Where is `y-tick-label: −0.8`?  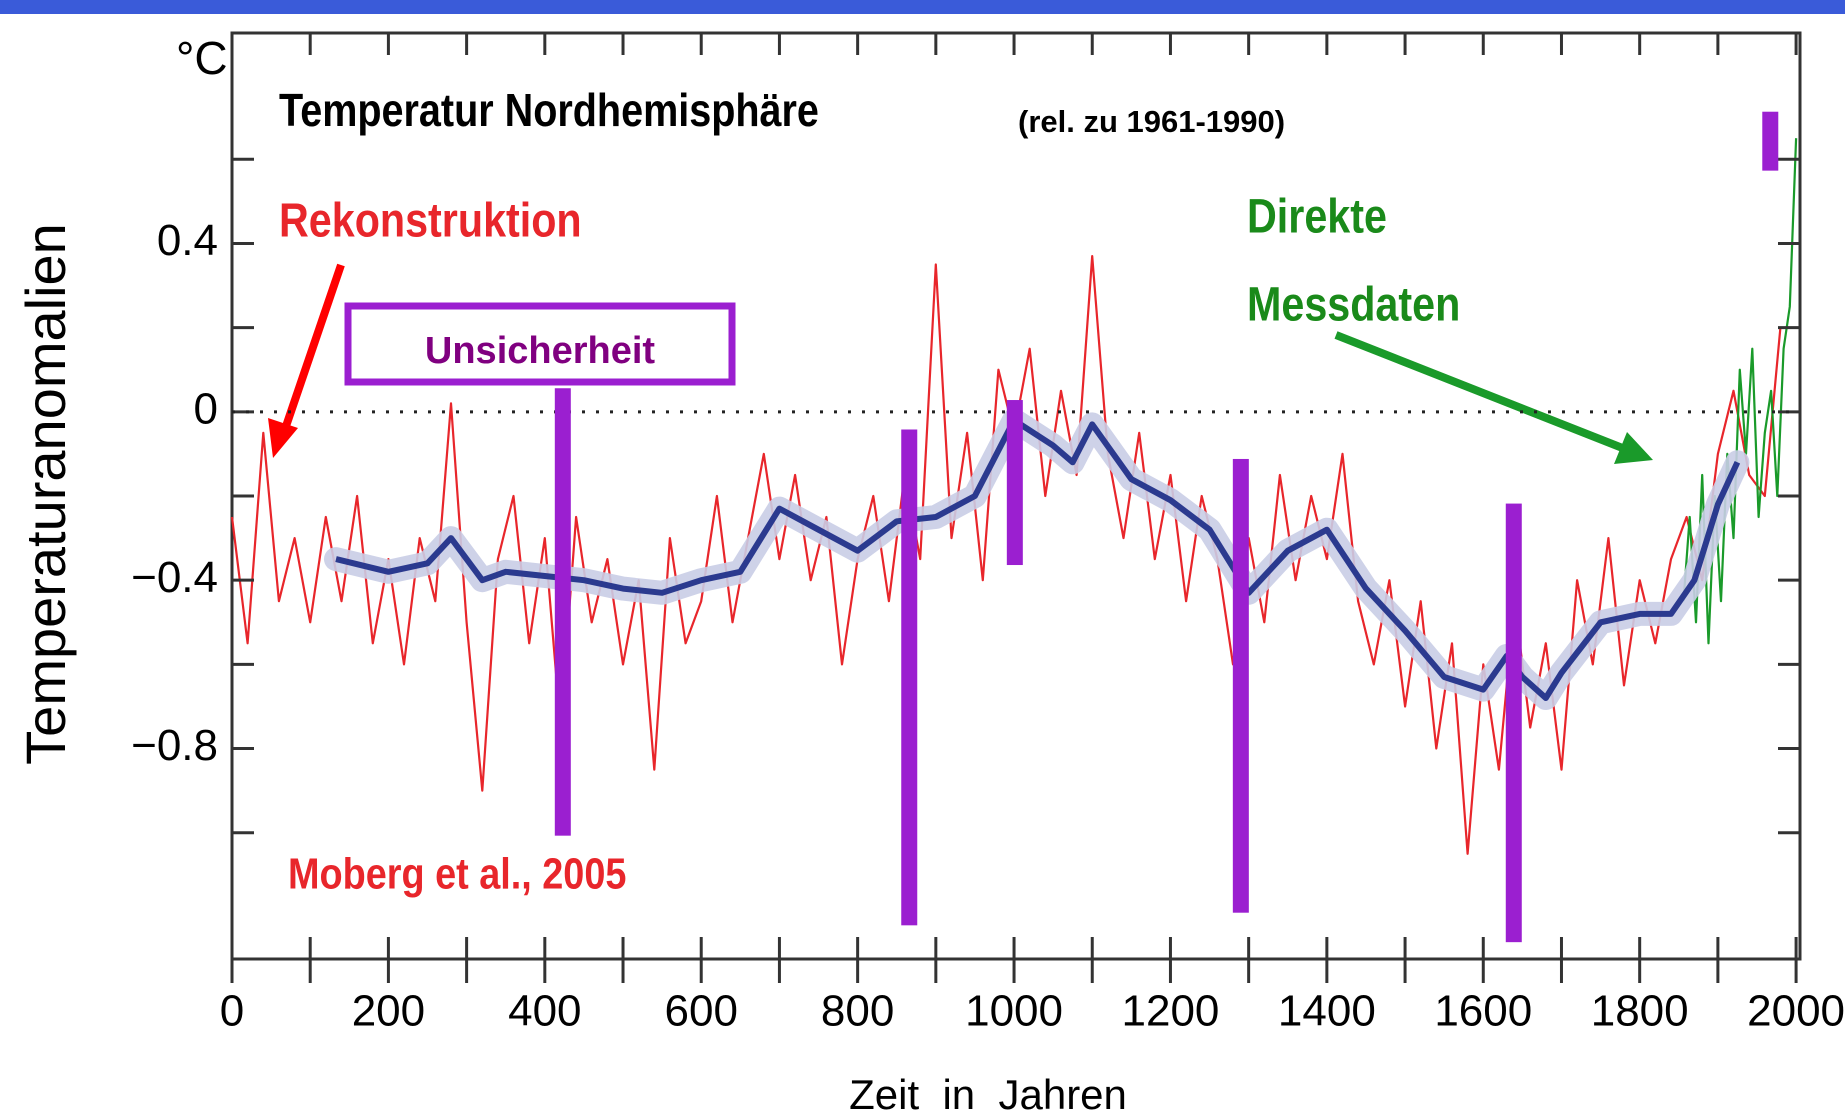
y-tick-label: −0.8 is located at coordinates (174, 745).